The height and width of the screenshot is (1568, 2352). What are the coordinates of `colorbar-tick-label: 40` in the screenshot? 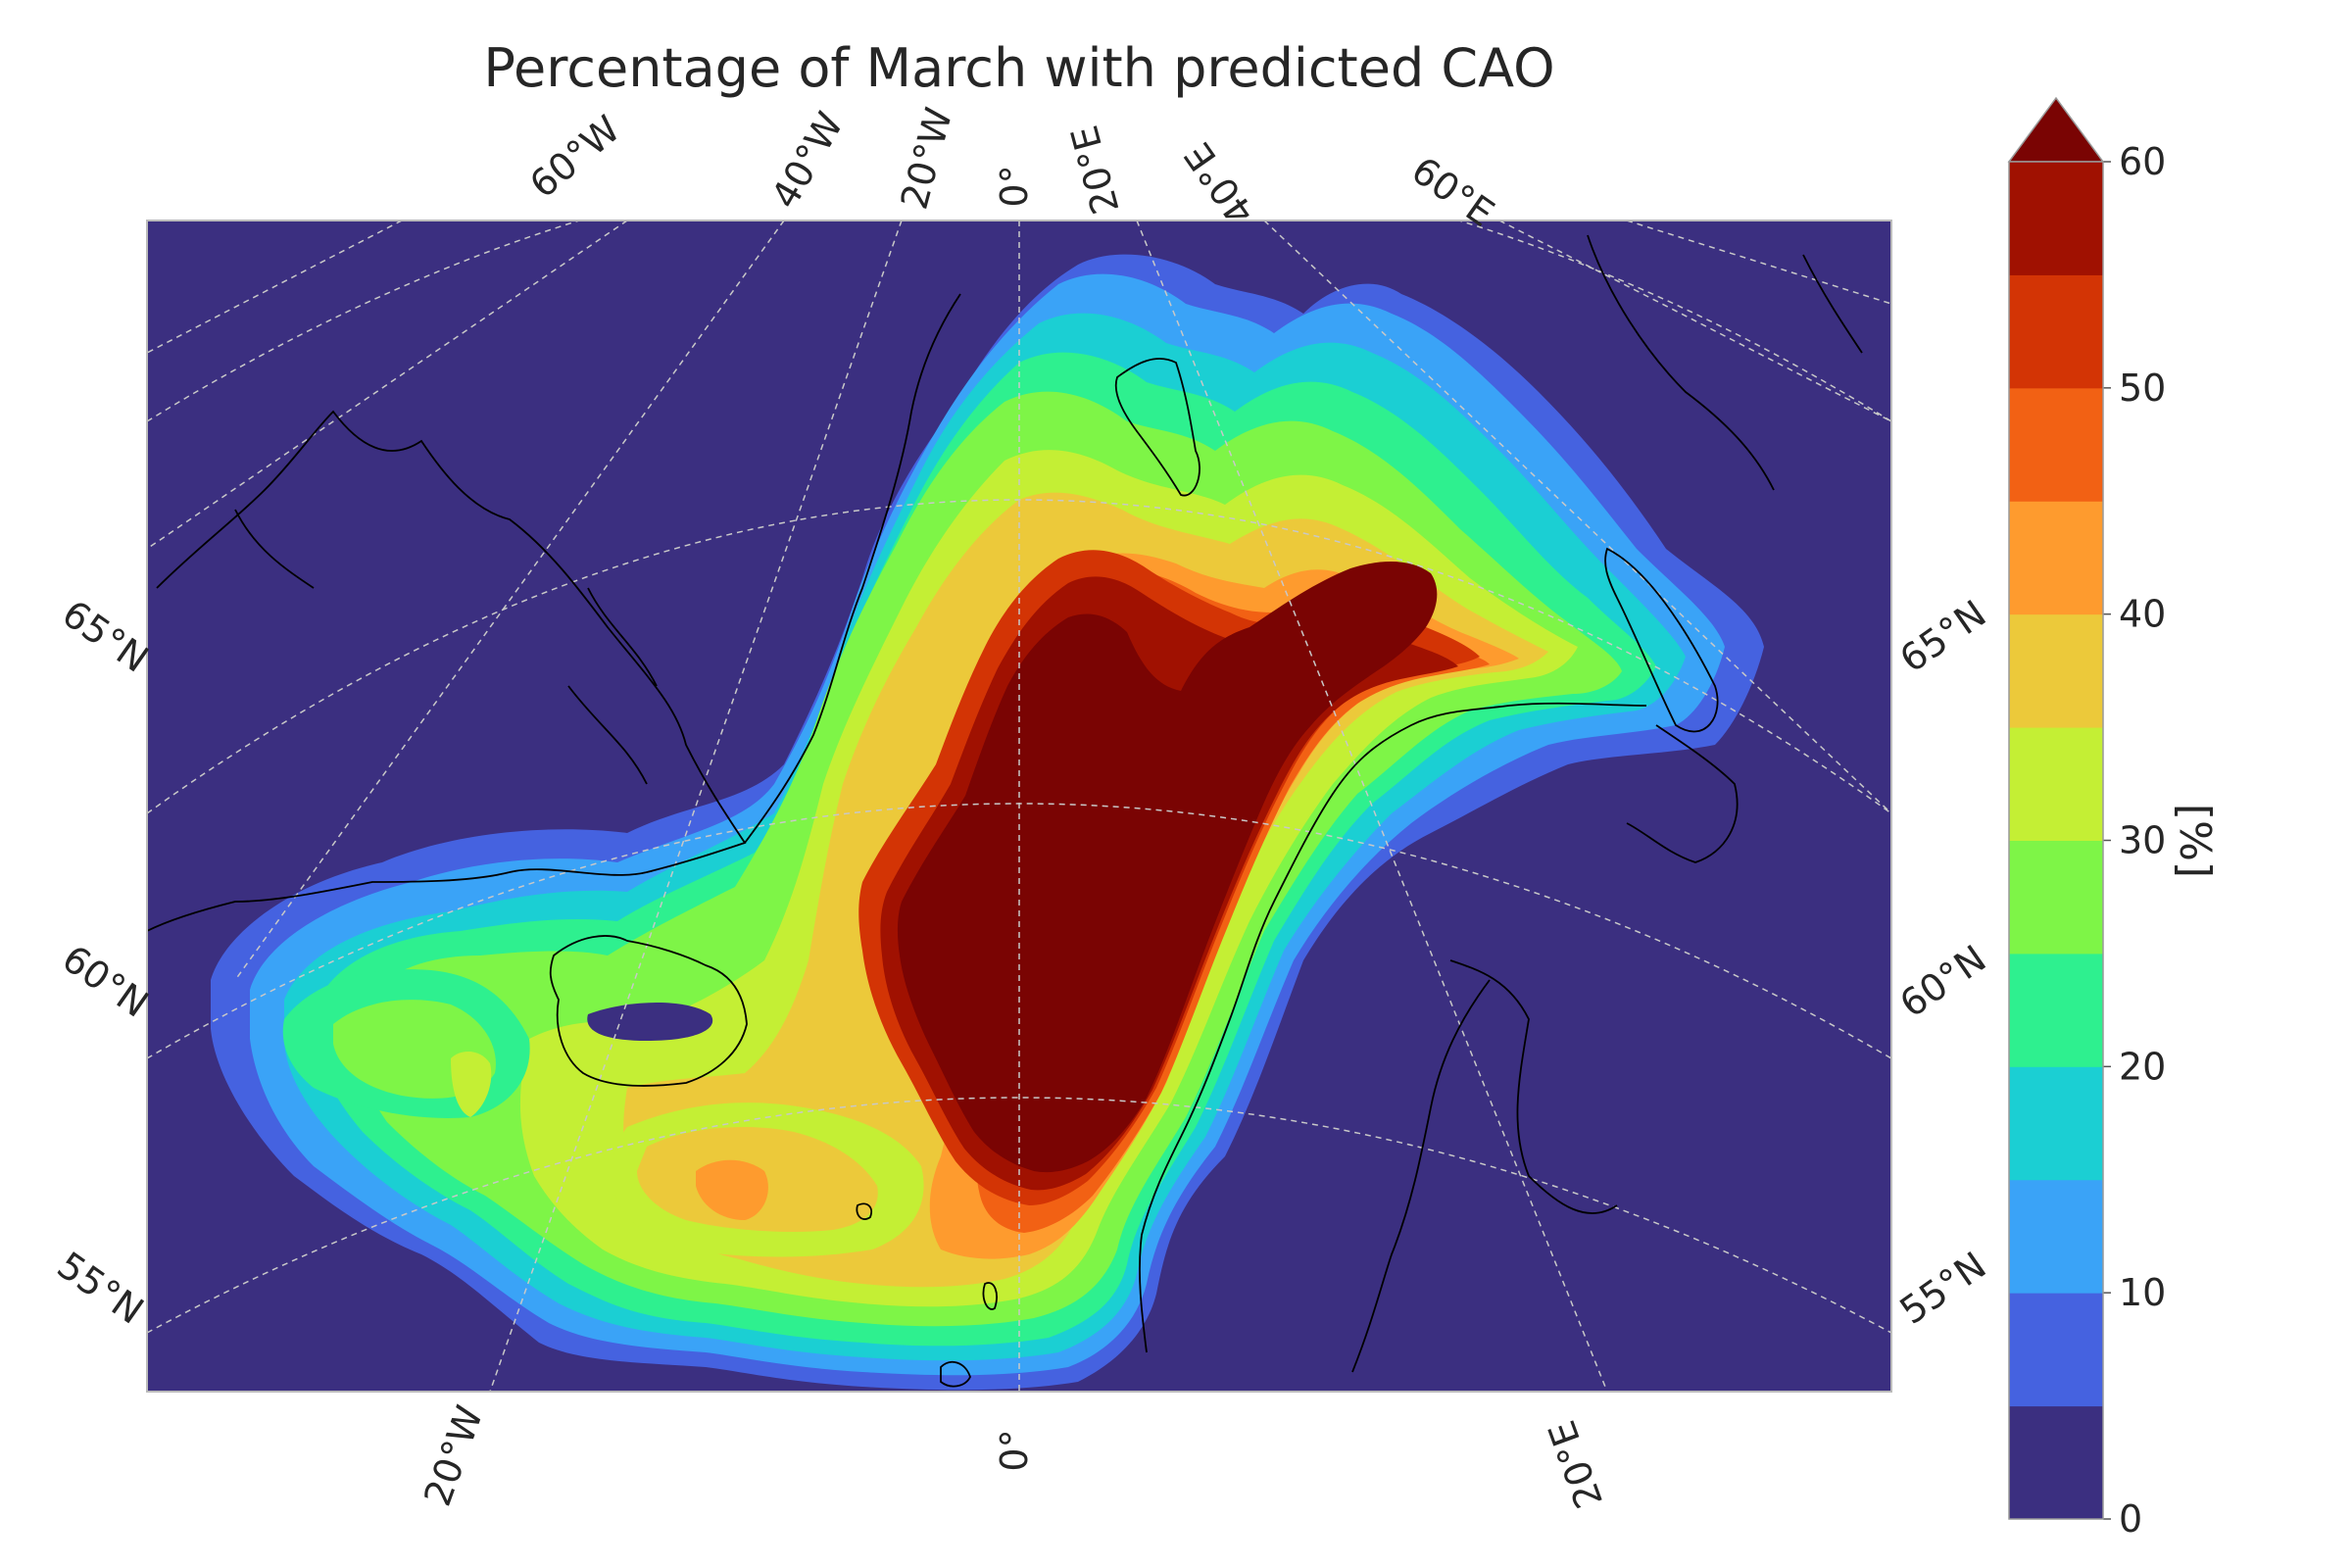 It's located at (2142, 614).